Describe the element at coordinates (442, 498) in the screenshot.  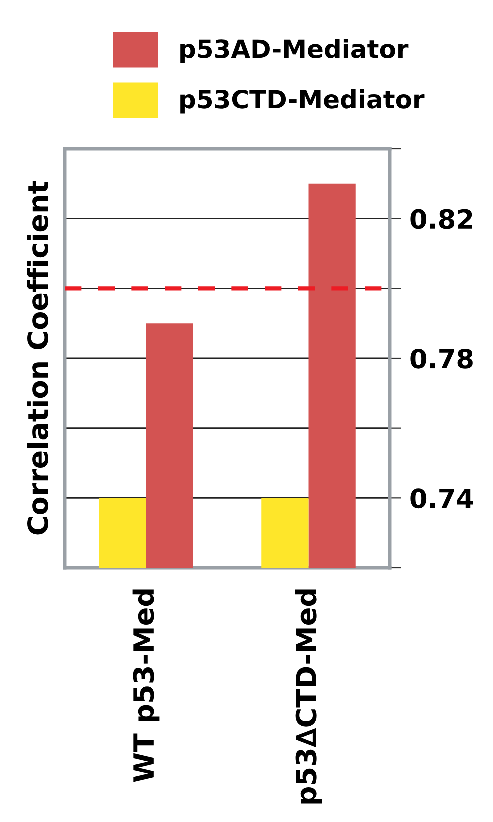
I see `y-tick-label: 0.74` at that location.